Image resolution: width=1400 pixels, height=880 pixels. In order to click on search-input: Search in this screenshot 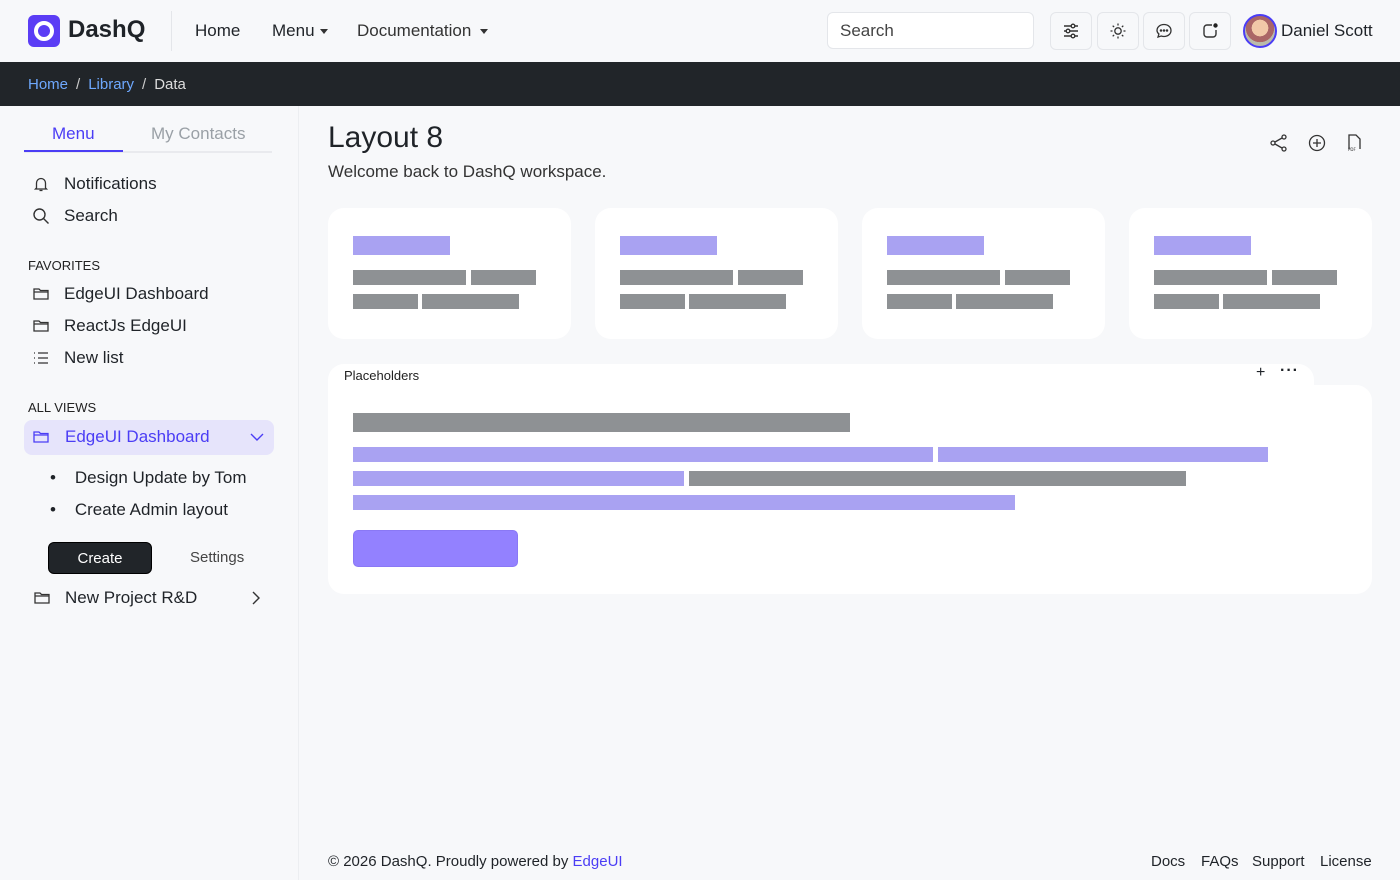, I will do `click(930, 30)`.